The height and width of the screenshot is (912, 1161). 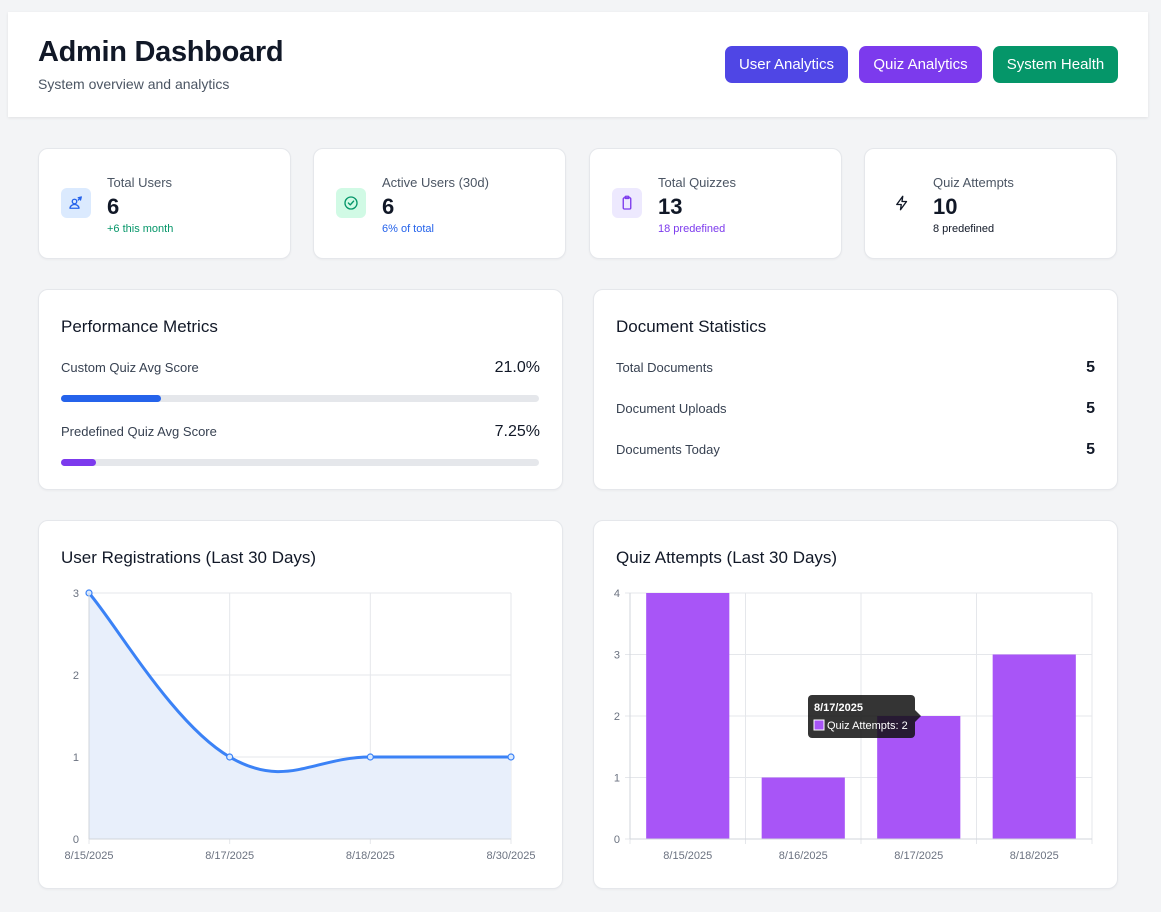 I want to click on metric-value: 7.25%, so click(x=517, y=431).